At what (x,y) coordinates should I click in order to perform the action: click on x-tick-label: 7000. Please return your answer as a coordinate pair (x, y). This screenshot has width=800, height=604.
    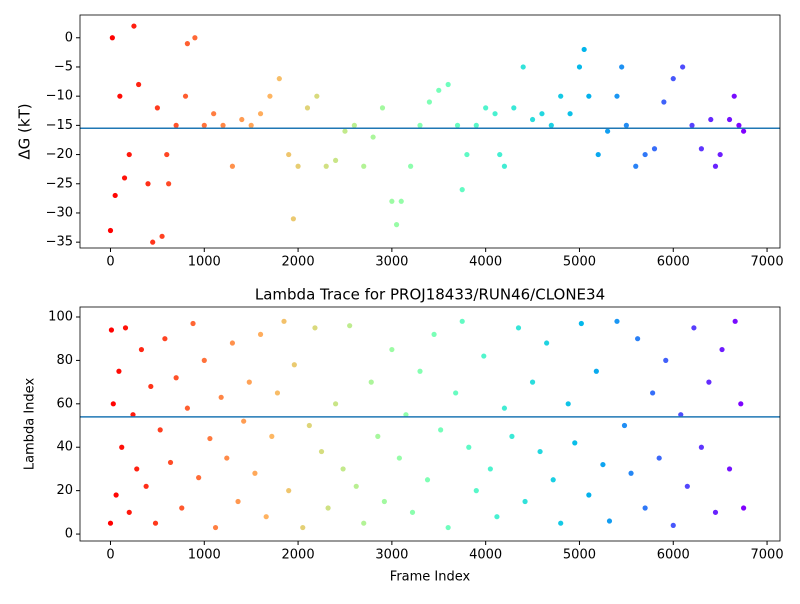
    Looking at the image, I should click on (767, 262).